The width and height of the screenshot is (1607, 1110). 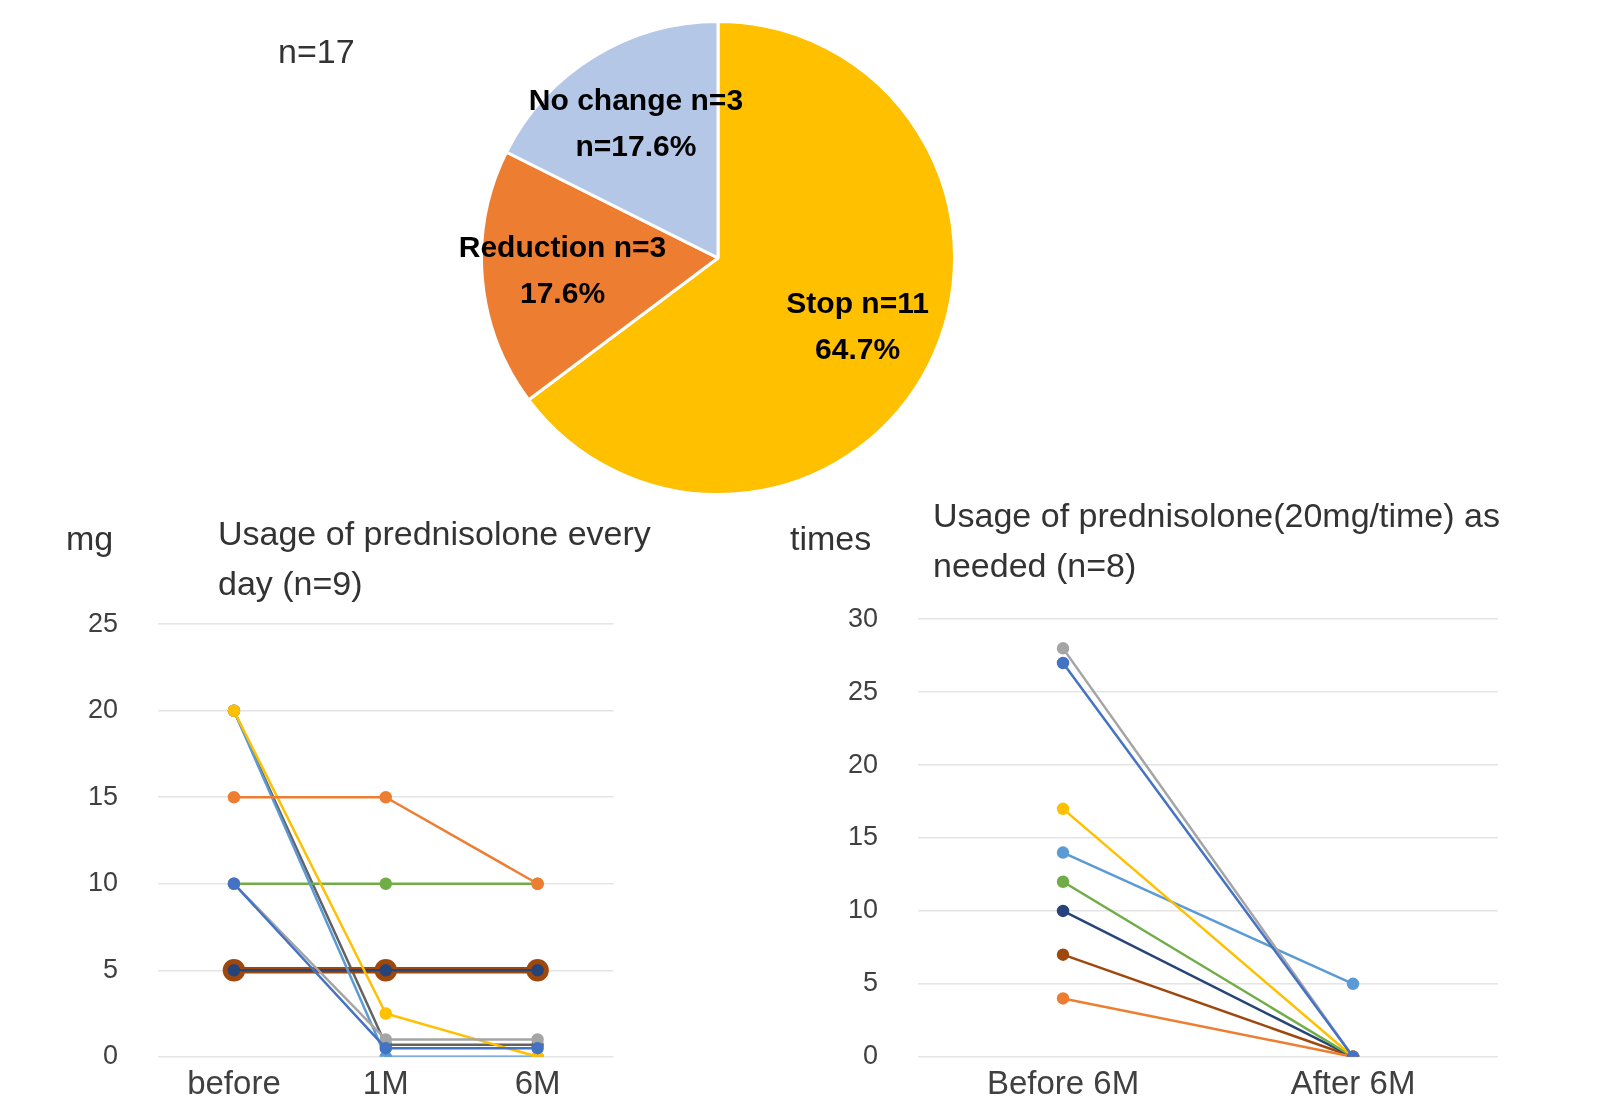 What do you see at coordinates (435, 558) in the screenshot?
I see `chart-title: Usage of prednisolone every day (n=9)` at bounding box center [435, 558].